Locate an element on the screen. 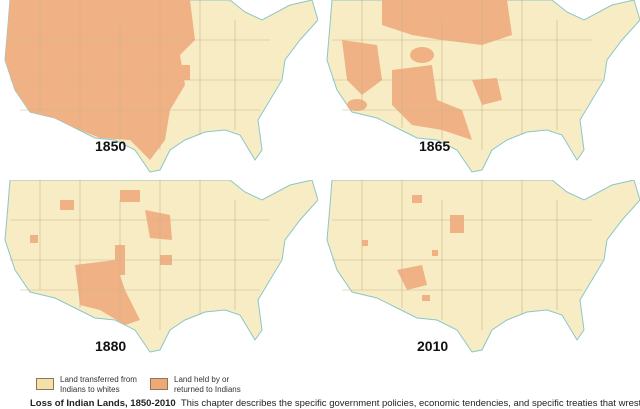  caption-title: Loss of Indian Lands, 1850-2010 is located at coordinates (103, 403).